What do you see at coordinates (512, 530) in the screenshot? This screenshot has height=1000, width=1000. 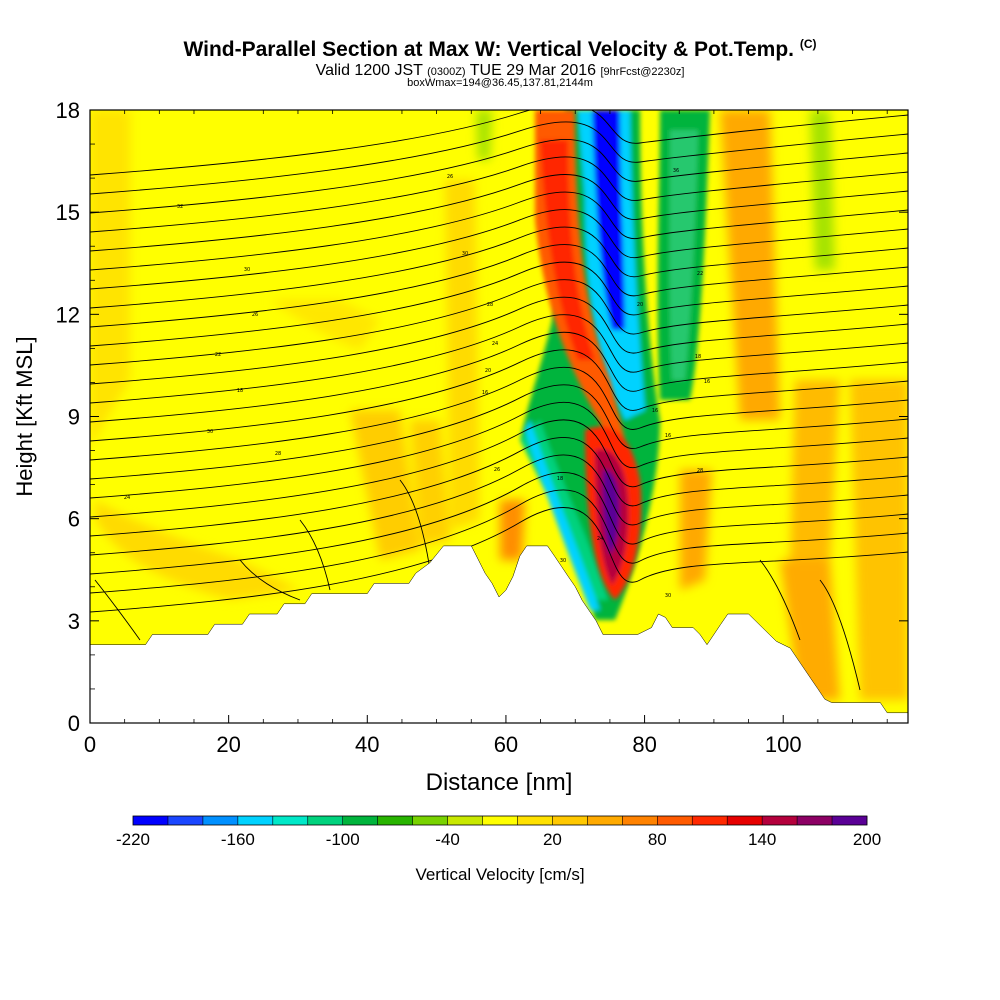 I see `updraft-d` at bounding box center [512, 530].